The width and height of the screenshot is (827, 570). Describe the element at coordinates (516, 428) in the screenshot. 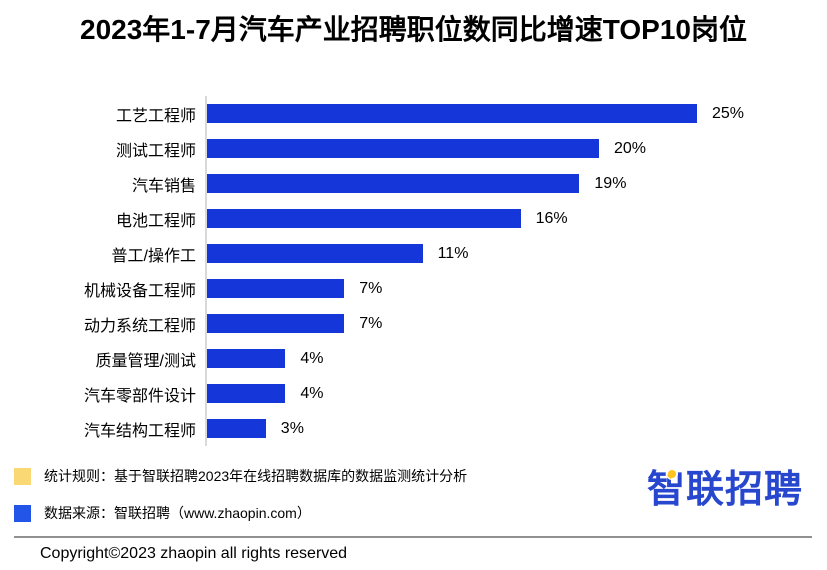

I see `bar-track: 3%` at that location.